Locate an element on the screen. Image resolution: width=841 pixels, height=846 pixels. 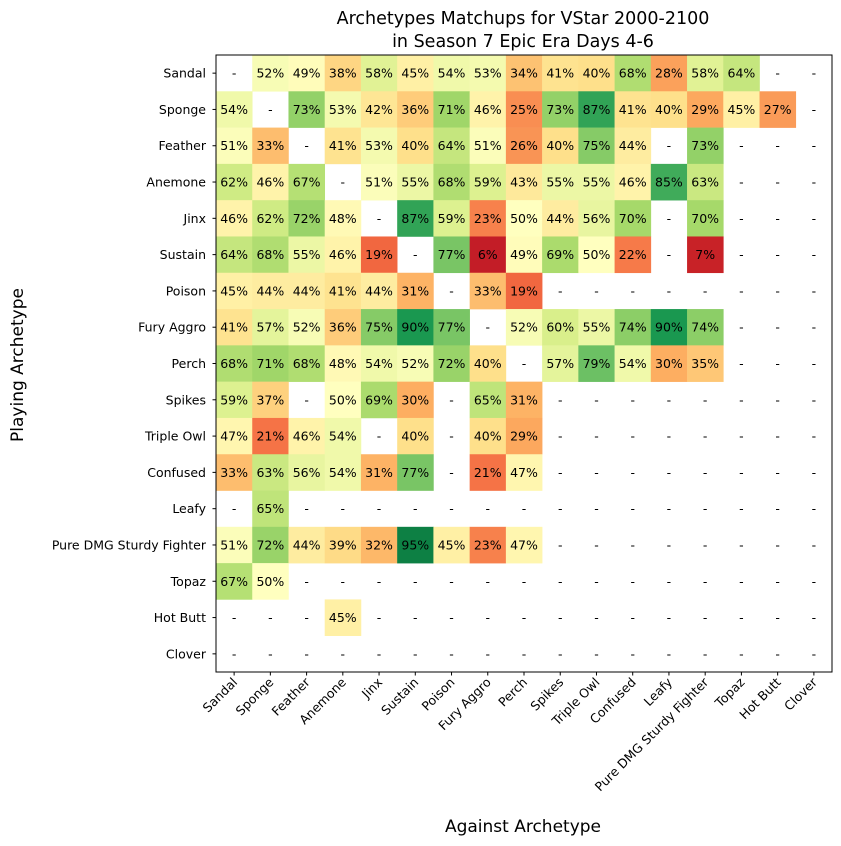
cell-value-label: 38% is located at coordinates (343, 73).